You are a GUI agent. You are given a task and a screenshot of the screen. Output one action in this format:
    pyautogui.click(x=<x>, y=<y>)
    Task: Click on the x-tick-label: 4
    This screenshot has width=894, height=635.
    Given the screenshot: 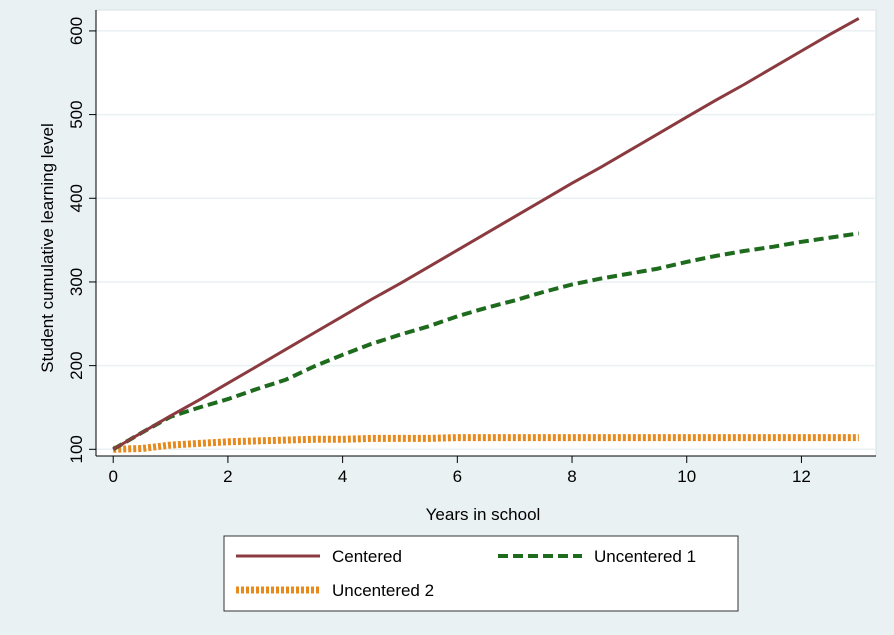 What is the action you would take?
    pyautogui.click(x=342, y=476)
    